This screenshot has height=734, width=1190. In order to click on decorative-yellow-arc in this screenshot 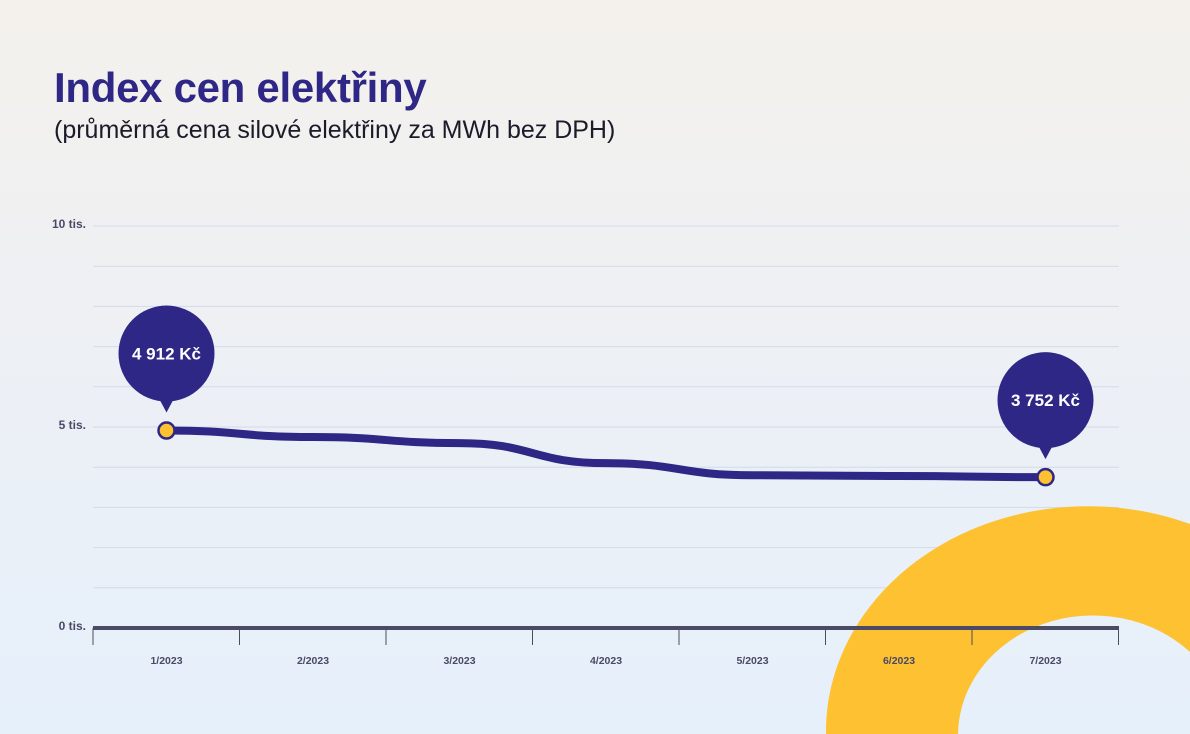, I will do `click(1007, 620)`.